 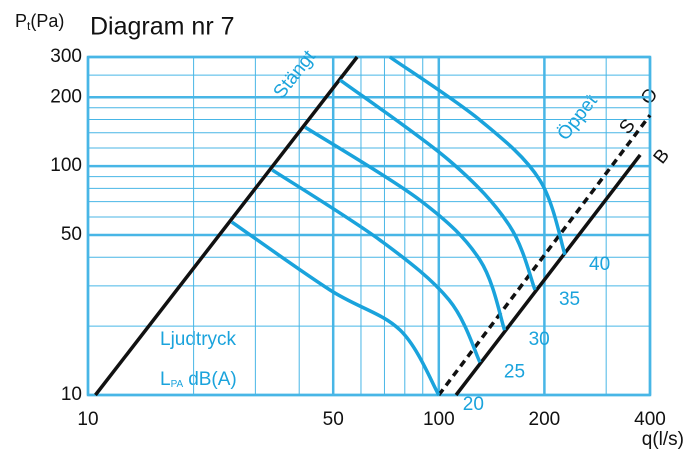 What do you see at coordinates (650, 419) in the screenshot?
I see `x-tick-label: 400` at bounding box center [650, 419].